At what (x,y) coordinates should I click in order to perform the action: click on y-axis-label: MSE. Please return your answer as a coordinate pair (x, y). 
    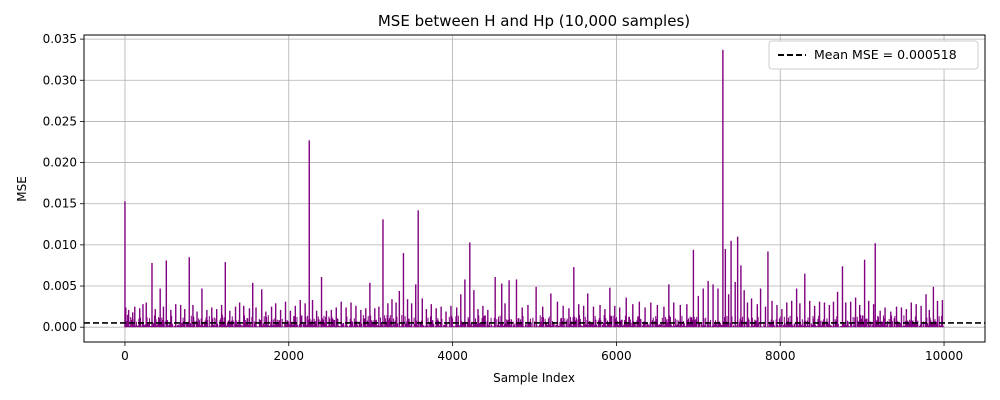
    Looking at the image, I should click on (22, 189).